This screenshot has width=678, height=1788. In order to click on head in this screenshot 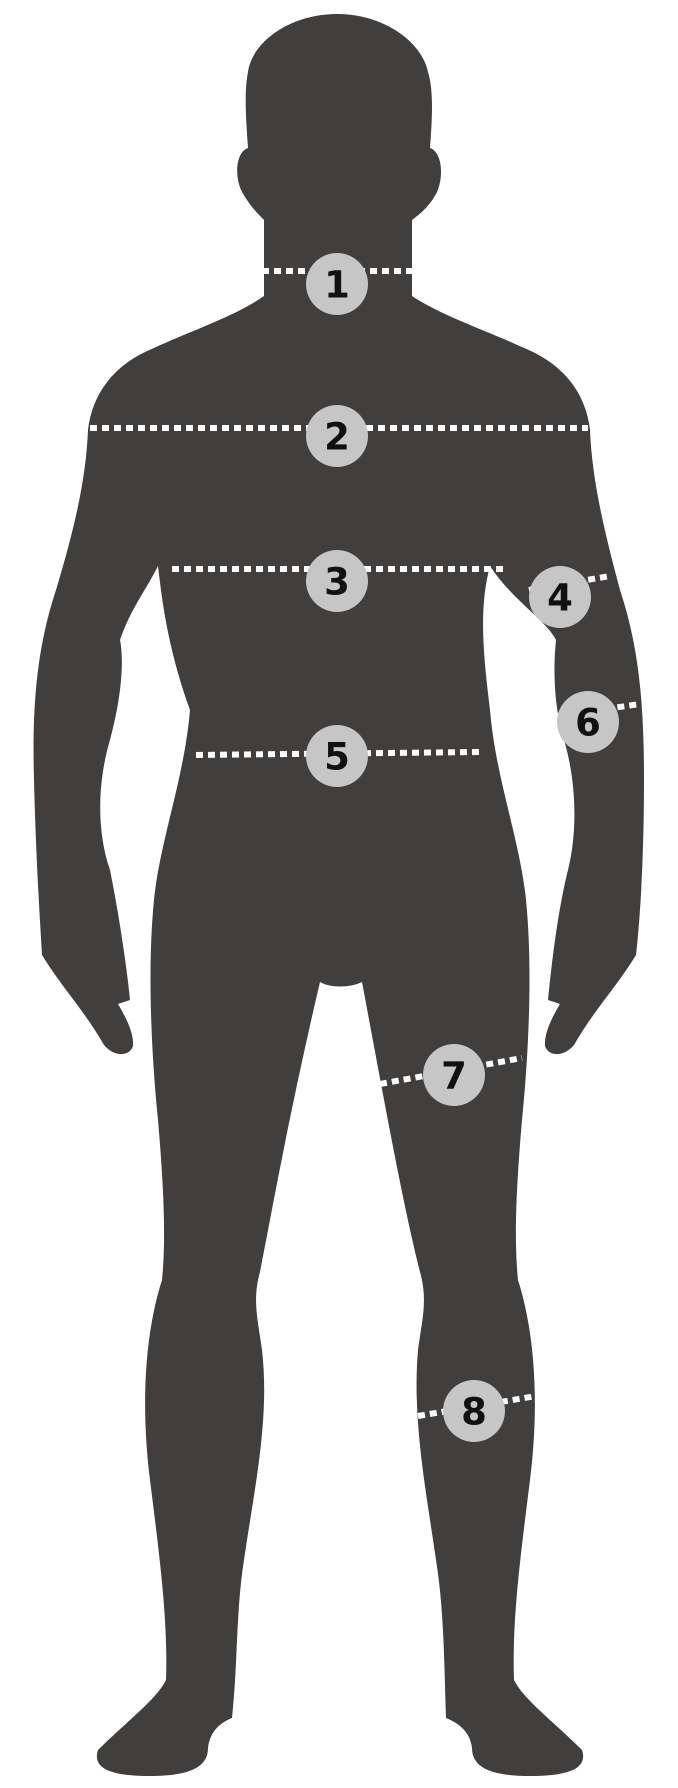, I will do `click(339, 157)`.